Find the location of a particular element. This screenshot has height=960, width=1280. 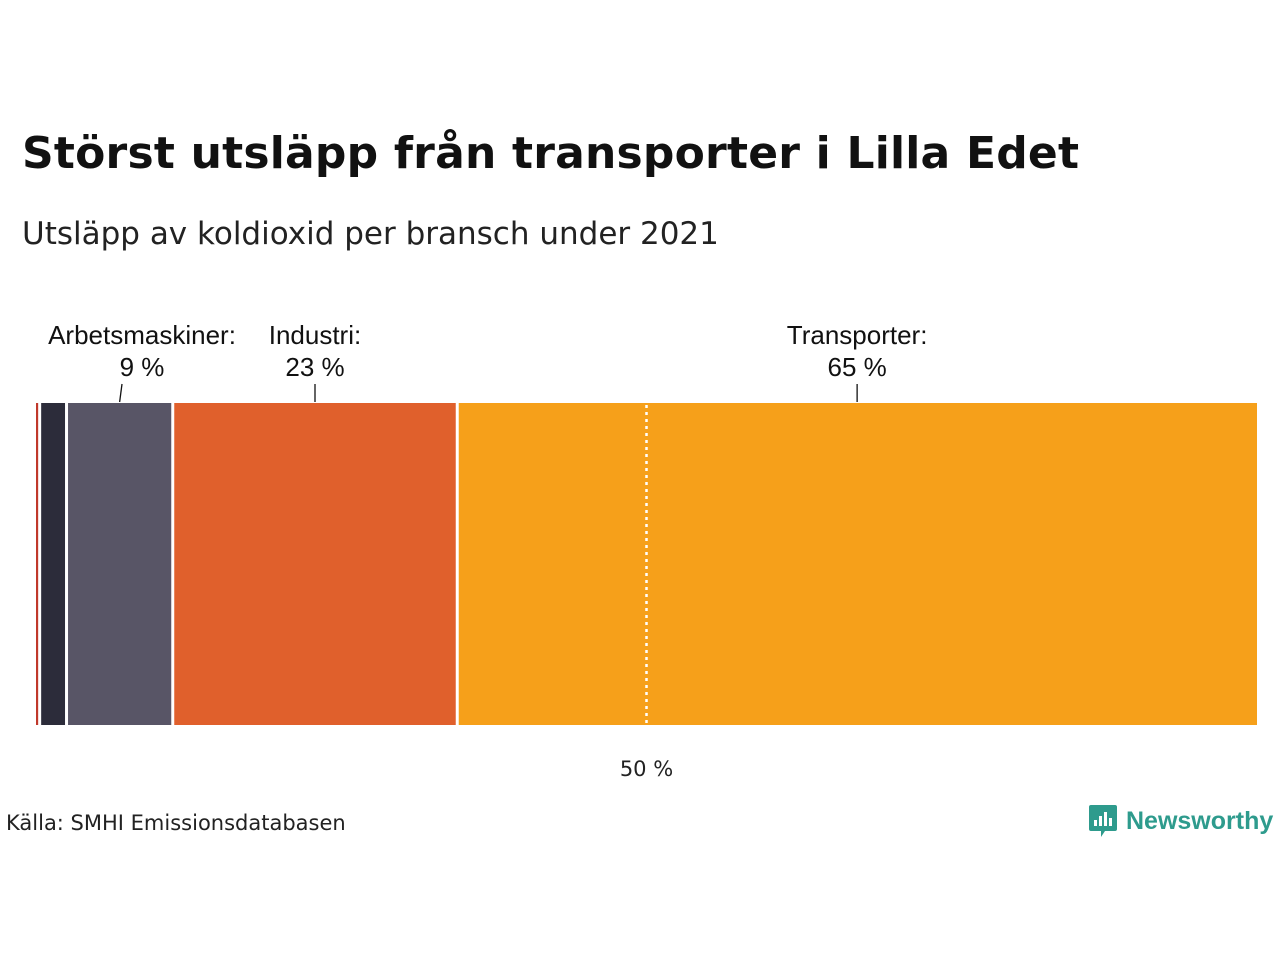

brand-logo: Newsworthy is located at coordinates (1180, 821).